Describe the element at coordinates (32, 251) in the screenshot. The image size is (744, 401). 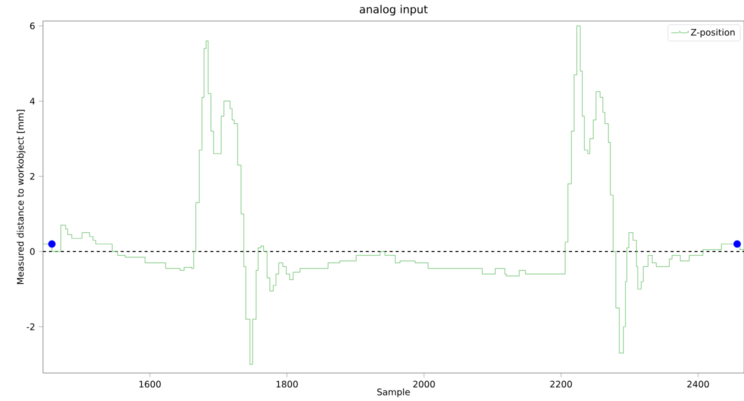
I see `y-tick-label: 0` at that location.